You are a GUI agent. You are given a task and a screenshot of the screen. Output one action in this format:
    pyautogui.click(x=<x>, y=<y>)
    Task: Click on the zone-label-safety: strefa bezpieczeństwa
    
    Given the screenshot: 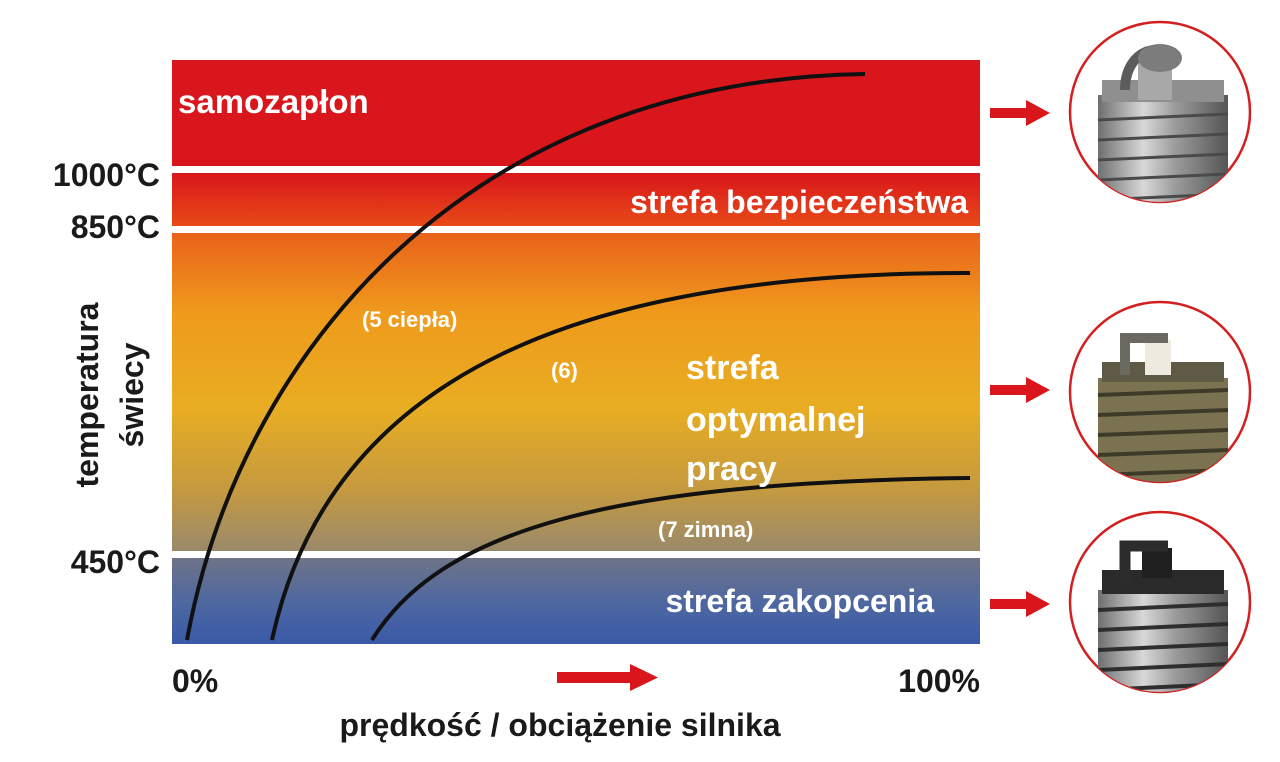 What is the action you would take?
    pyautogui.click(x=799, y=202)
    